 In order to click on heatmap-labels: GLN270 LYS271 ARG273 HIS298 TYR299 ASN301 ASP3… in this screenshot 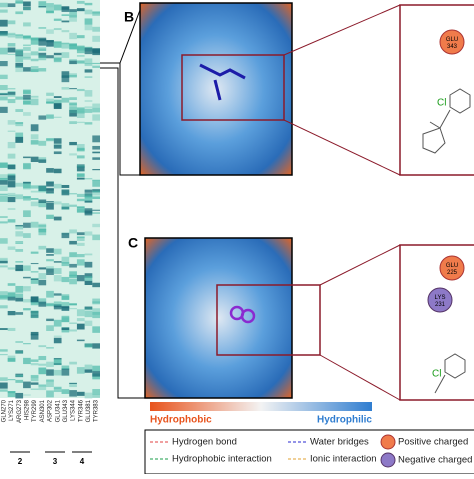, I will do `click(50, 432)`.